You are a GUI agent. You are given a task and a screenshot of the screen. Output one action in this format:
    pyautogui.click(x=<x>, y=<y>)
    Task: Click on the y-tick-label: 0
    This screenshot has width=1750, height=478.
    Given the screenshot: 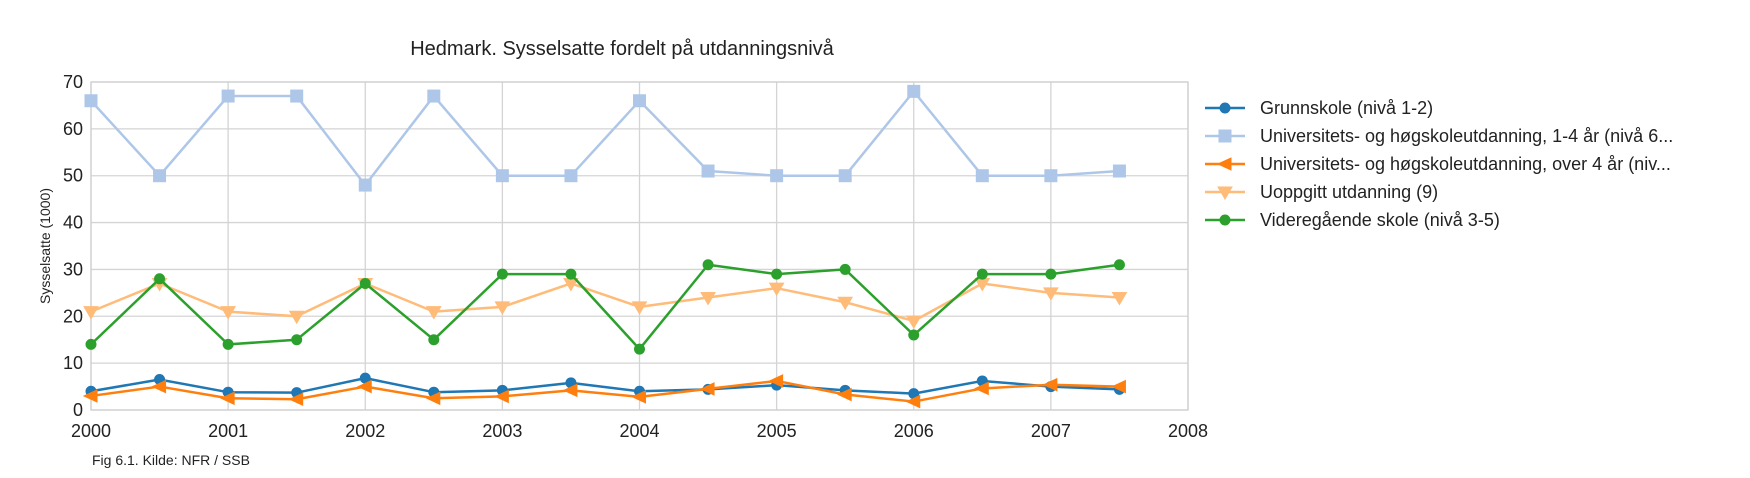 What is the action you would take?
    pyautogui.click(x=78, y=410)
    